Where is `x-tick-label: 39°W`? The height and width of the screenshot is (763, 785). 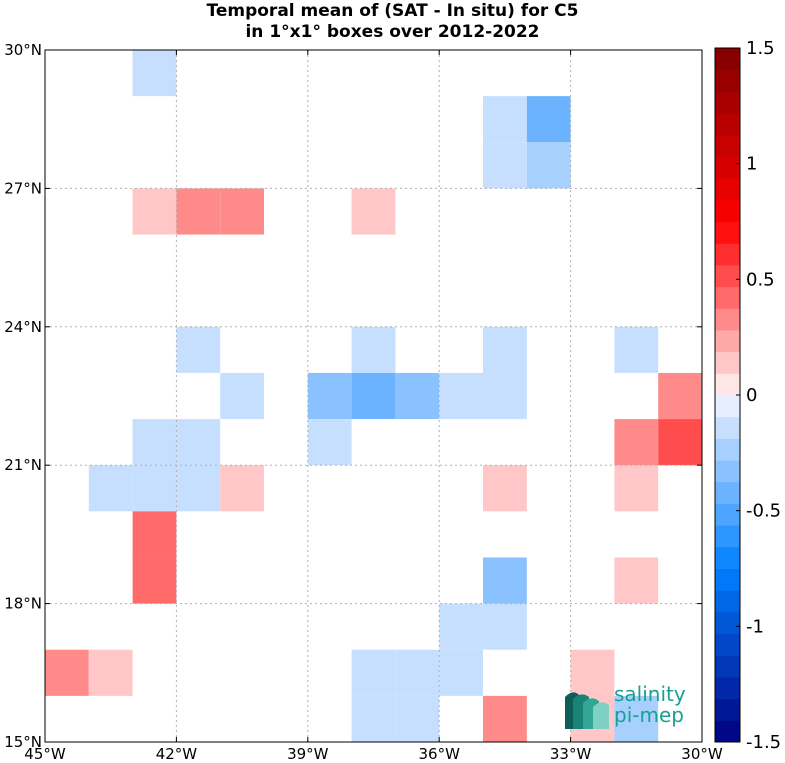 x-tick-label: 39°W is located at coordinates (308, 754).